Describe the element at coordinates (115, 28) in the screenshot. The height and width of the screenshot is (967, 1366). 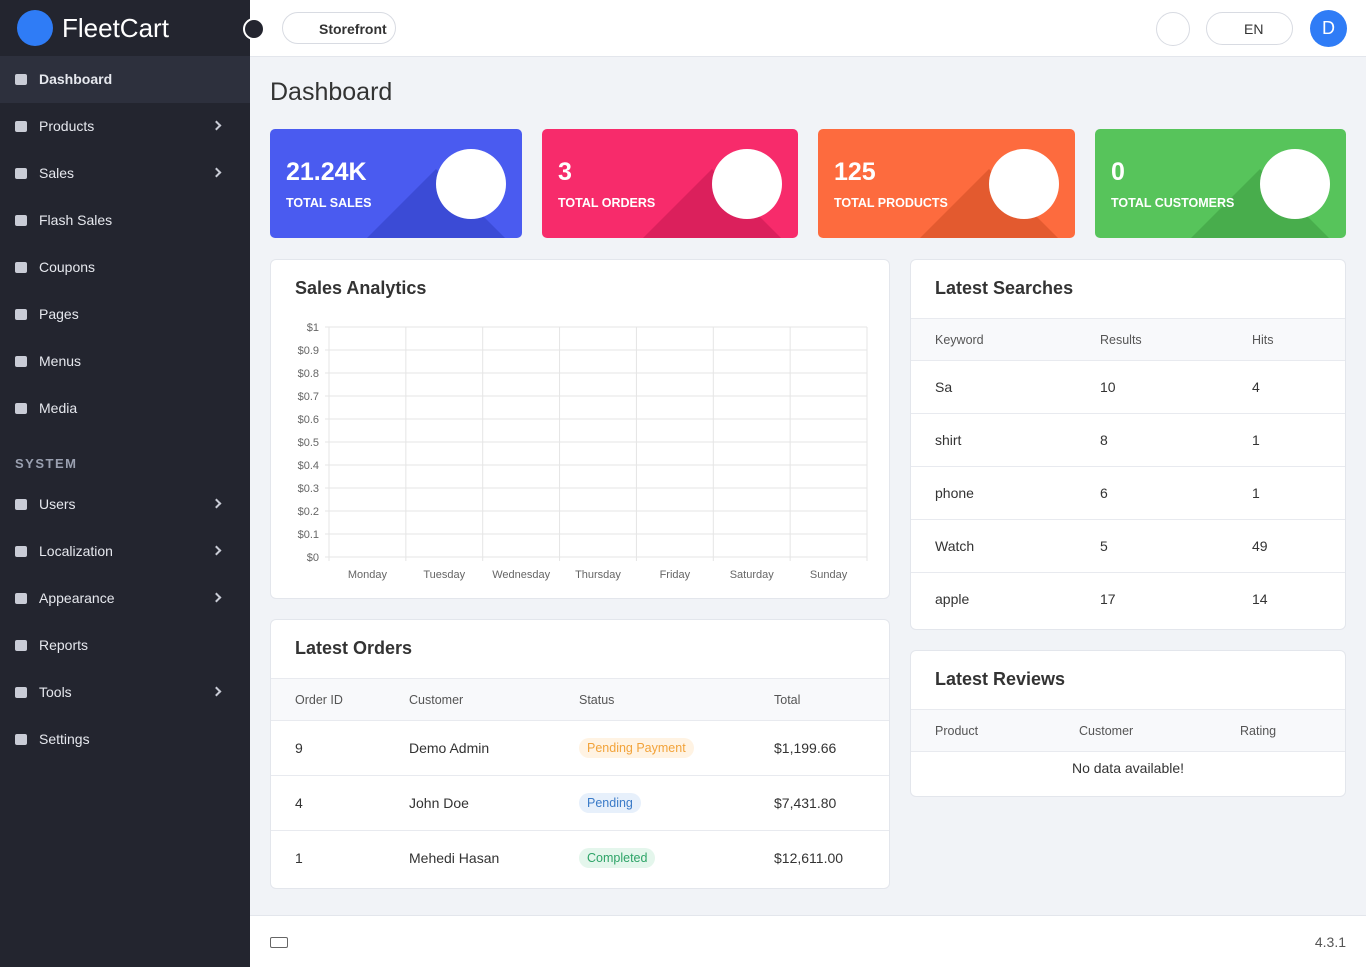
I see `brand: FleetCart` at that location.